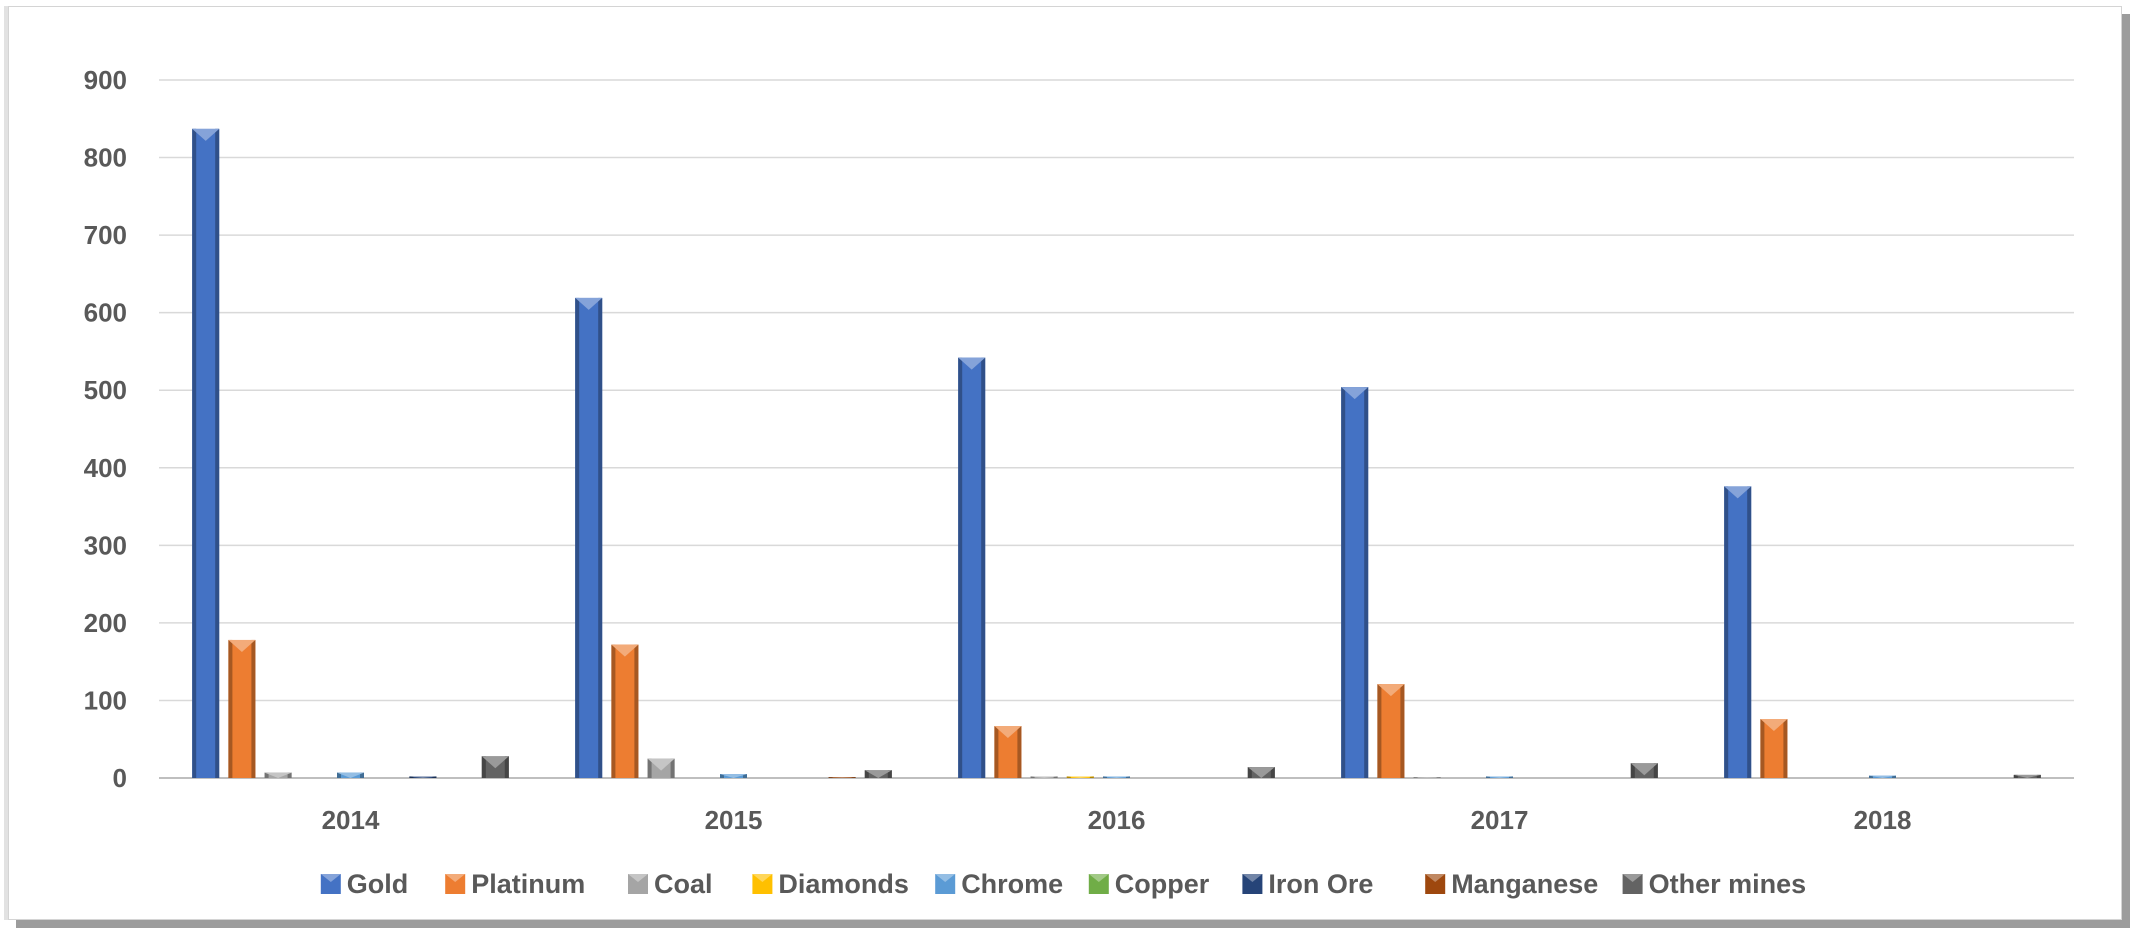 The height and width of the screenshot is (933, 2134). What do you see at coordinates (1524, 884) in the screenshot?
I see `legend-label: Manganese` at bounding box center [1524, 884].